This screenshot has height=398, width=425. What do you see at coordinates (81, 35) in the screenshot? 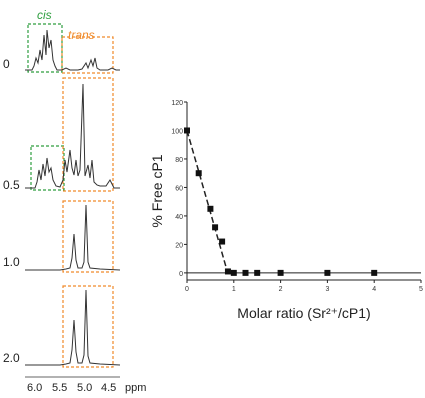
I see `trans-label: trans` at bounding box center [81, 35].